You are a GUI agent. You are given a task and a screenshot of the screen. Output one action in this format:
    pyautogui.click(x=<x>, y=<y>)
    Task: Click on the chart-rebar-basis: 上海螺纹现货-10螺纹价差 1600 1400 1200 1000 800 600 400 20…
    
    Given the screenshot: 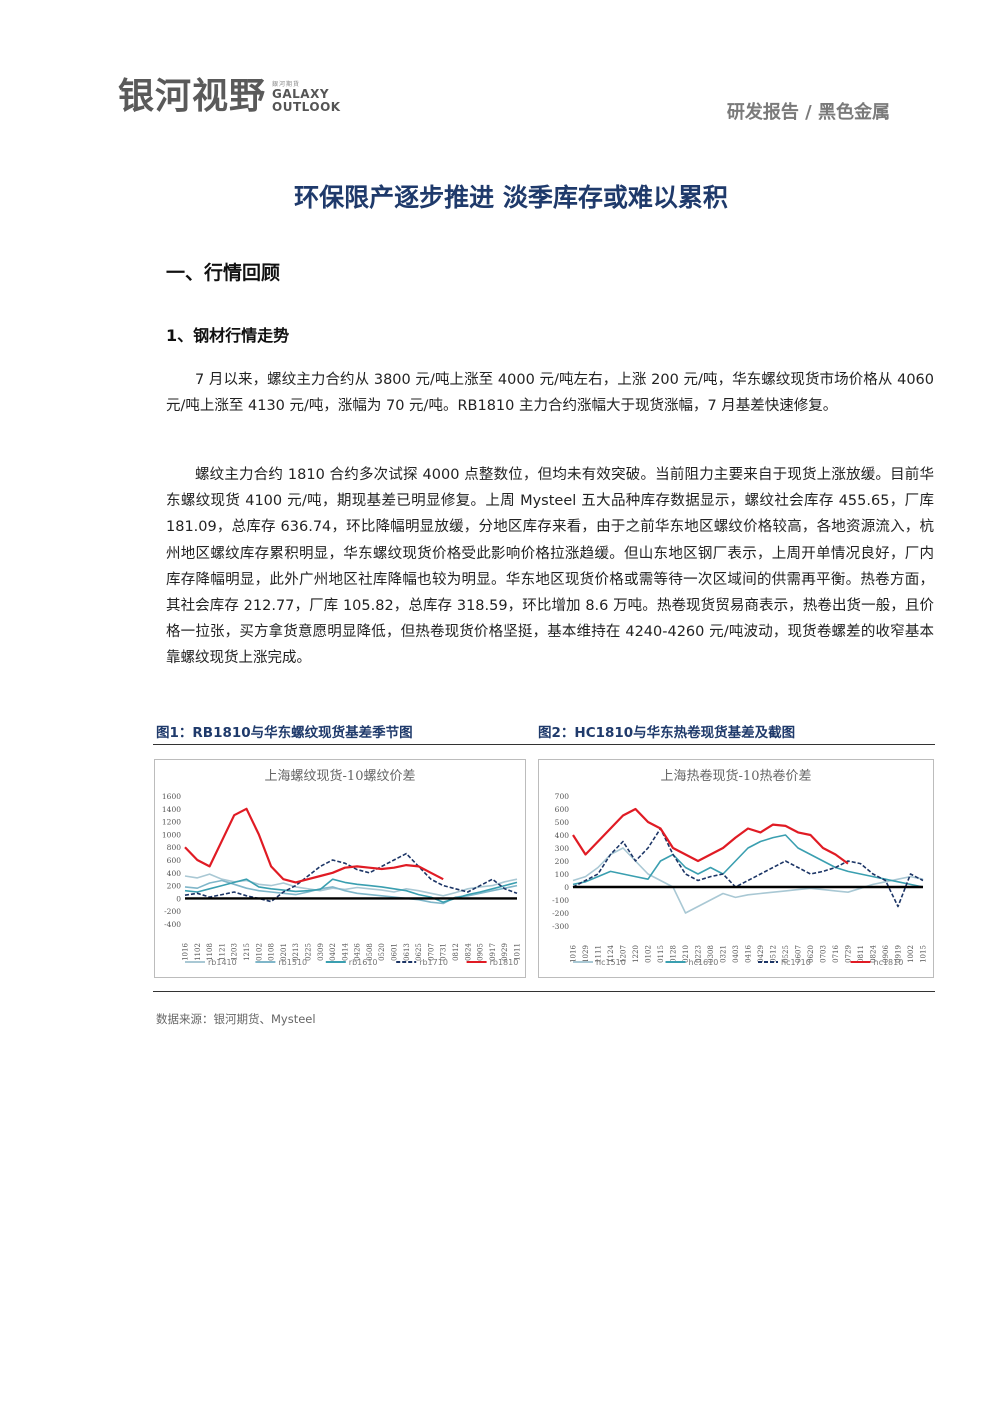 What is the action you would take?
    pyautogui.click(x=340, y=868)
    